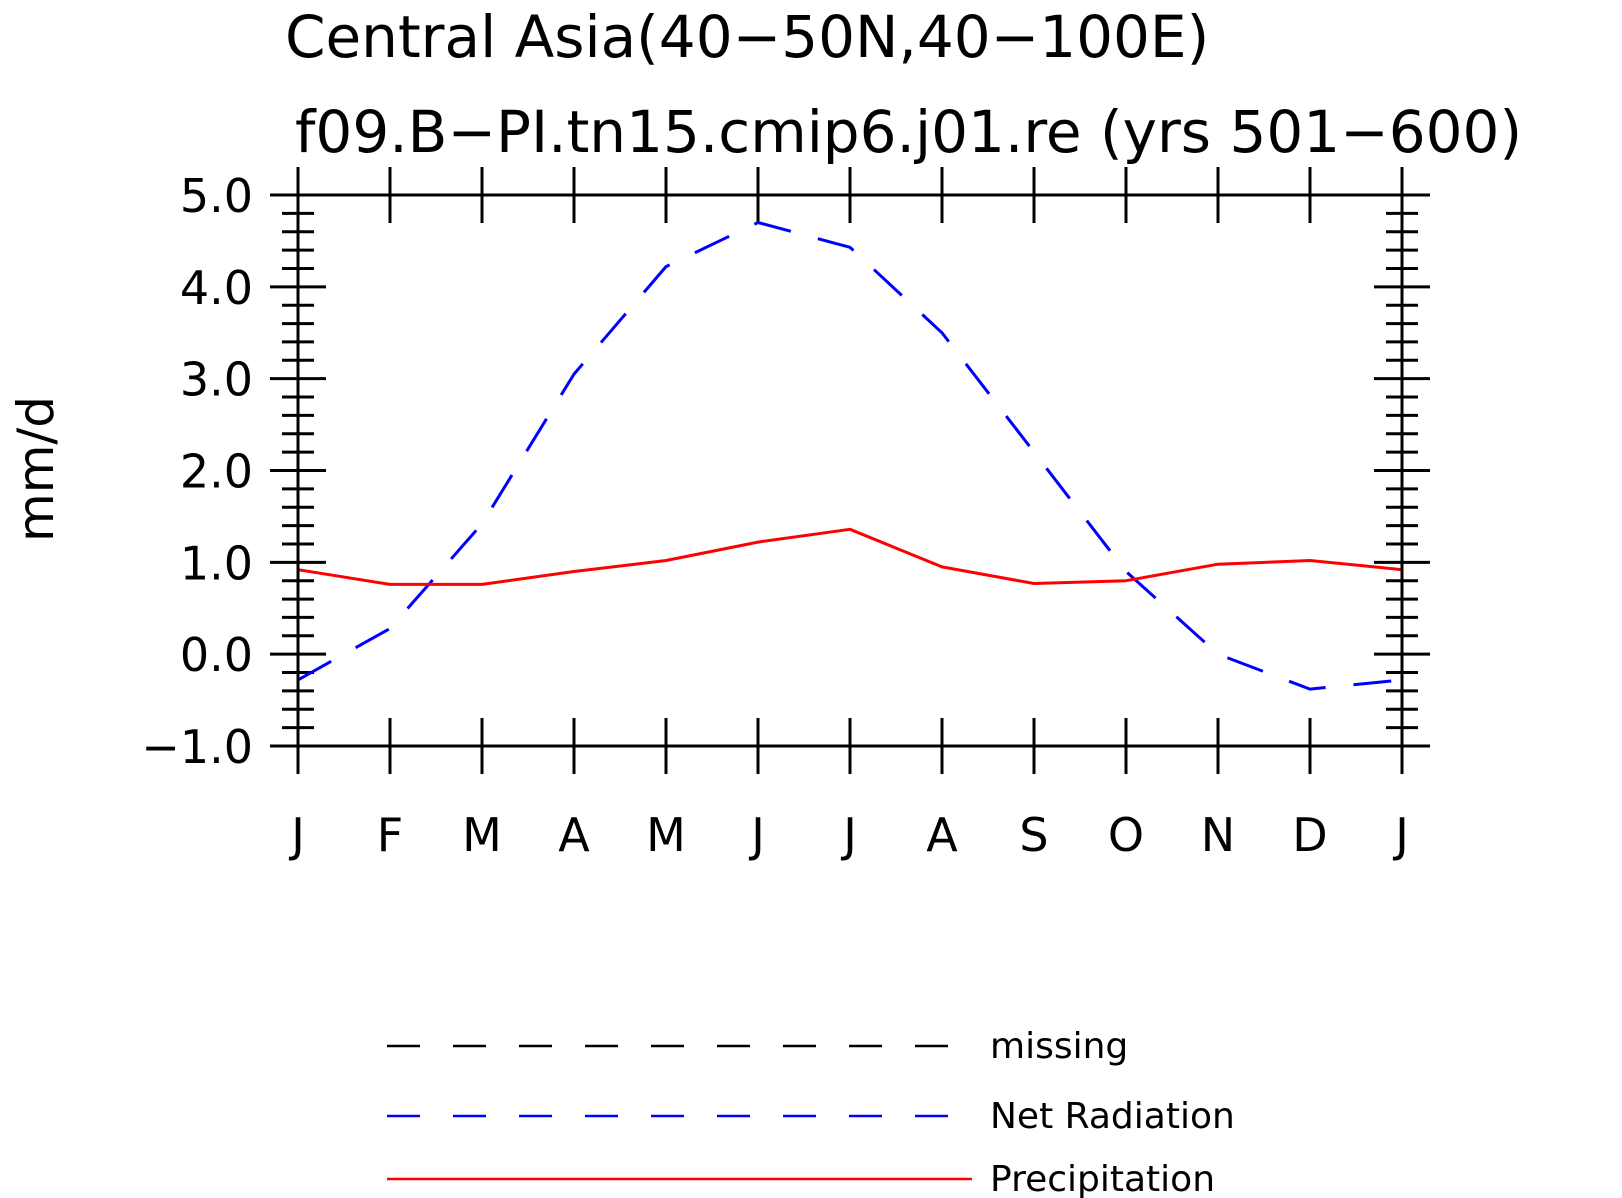  What do you see at coordinates (1309, 835) in the screenshot?
I see `x-tick-label: D` at bounding box center [1309, 835].